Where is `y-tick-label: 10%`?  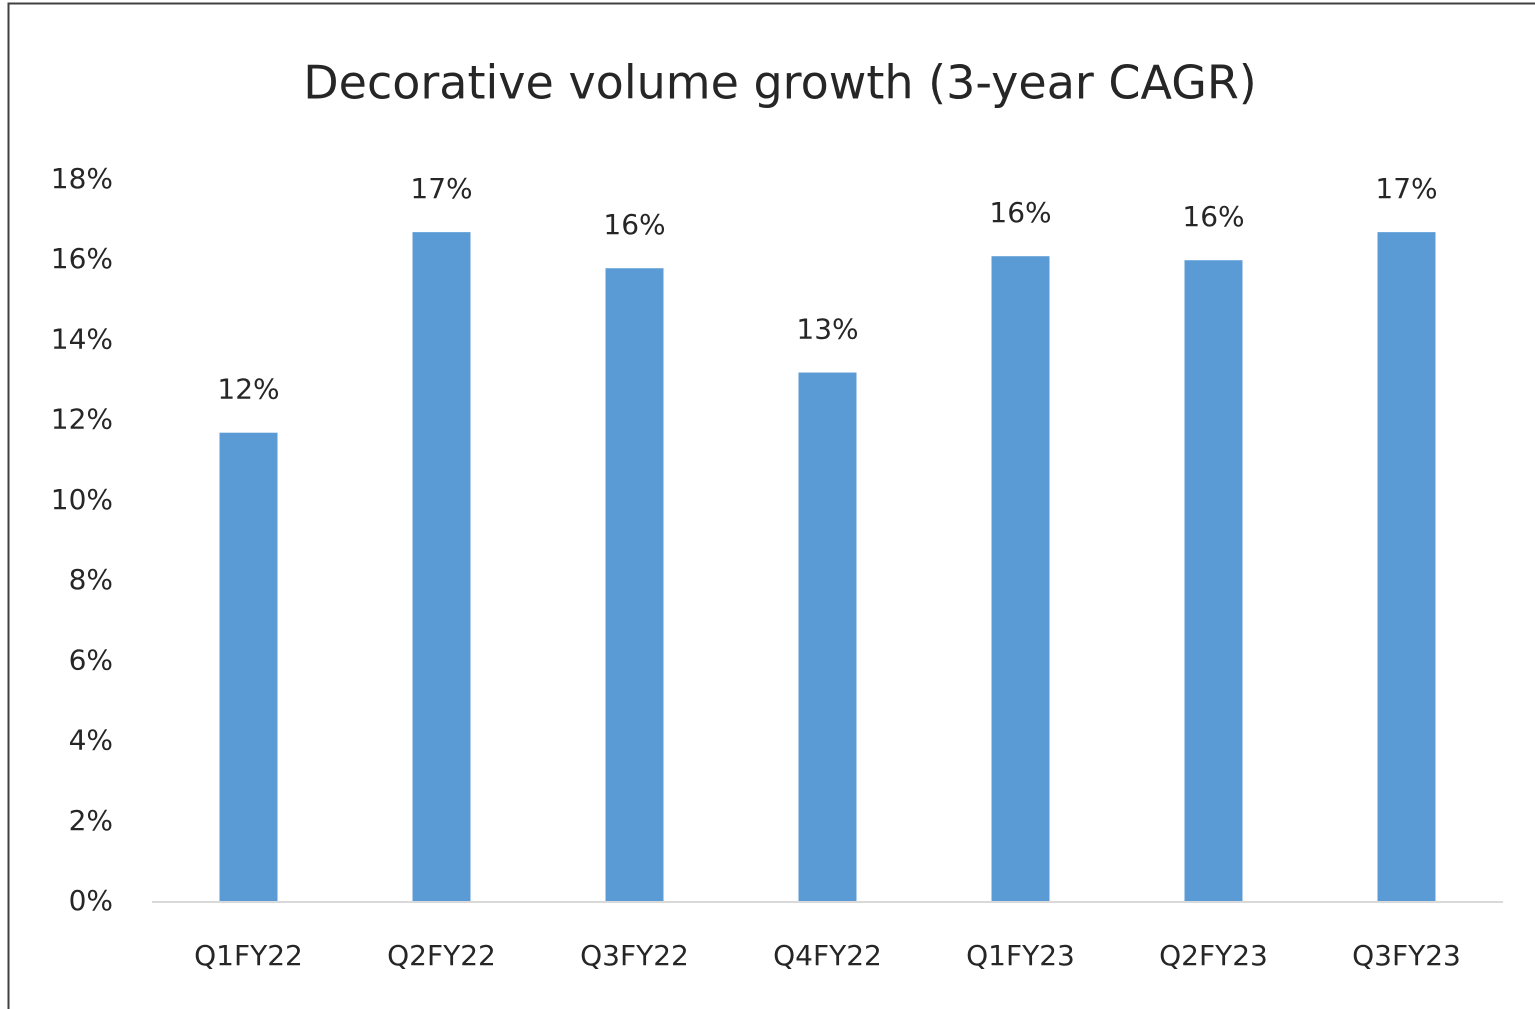 y-tick-label: 10% is located at coordinates (82, 499).